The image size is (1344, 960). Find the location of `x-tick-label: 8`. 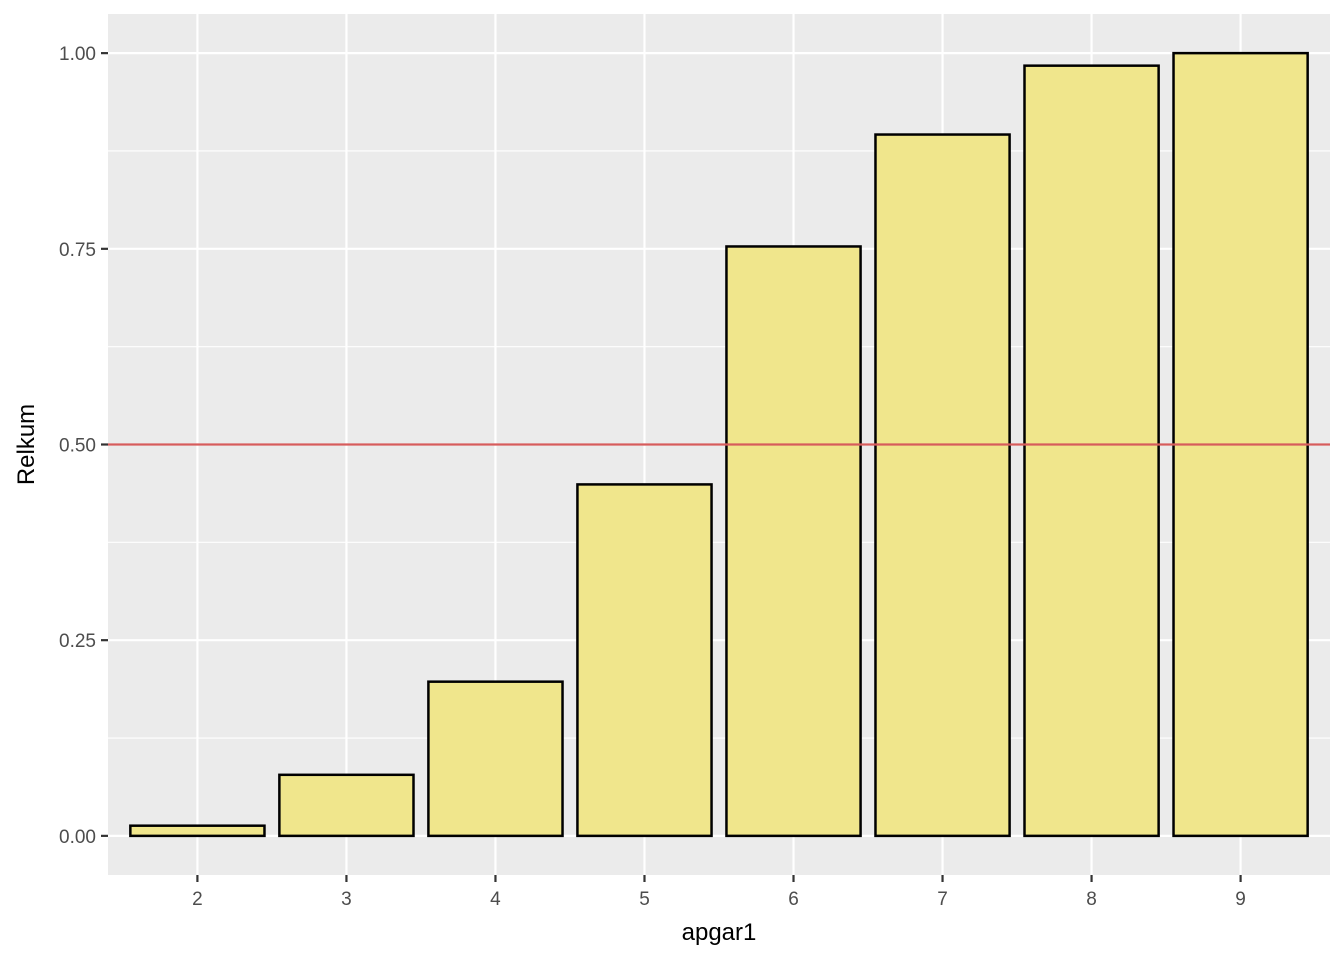

x-tick-label: 8 is located at coordinates (1091, 899).